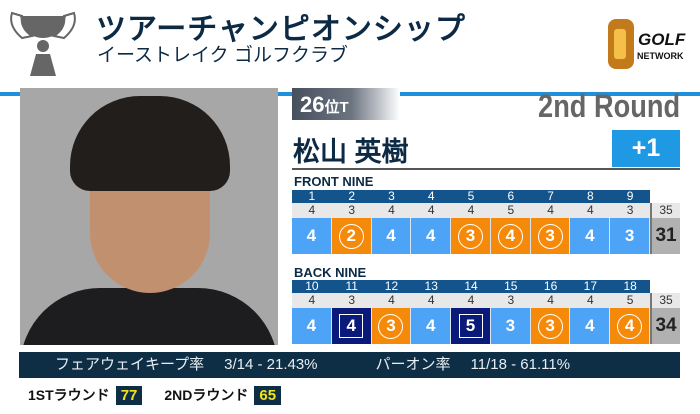 The image size is (700, 414). What do you see at coordinates (391, 196) in the screenshot?
I see `hole-number: 3` at bounding box center [391, 196].